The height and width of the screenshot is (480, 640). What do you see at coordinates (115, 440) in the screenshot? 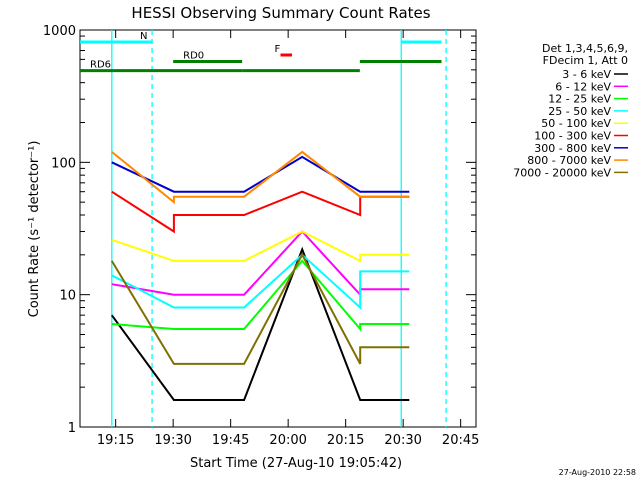
I see `x-tick-label-0: 19:15` at bounding box center [115, 440].